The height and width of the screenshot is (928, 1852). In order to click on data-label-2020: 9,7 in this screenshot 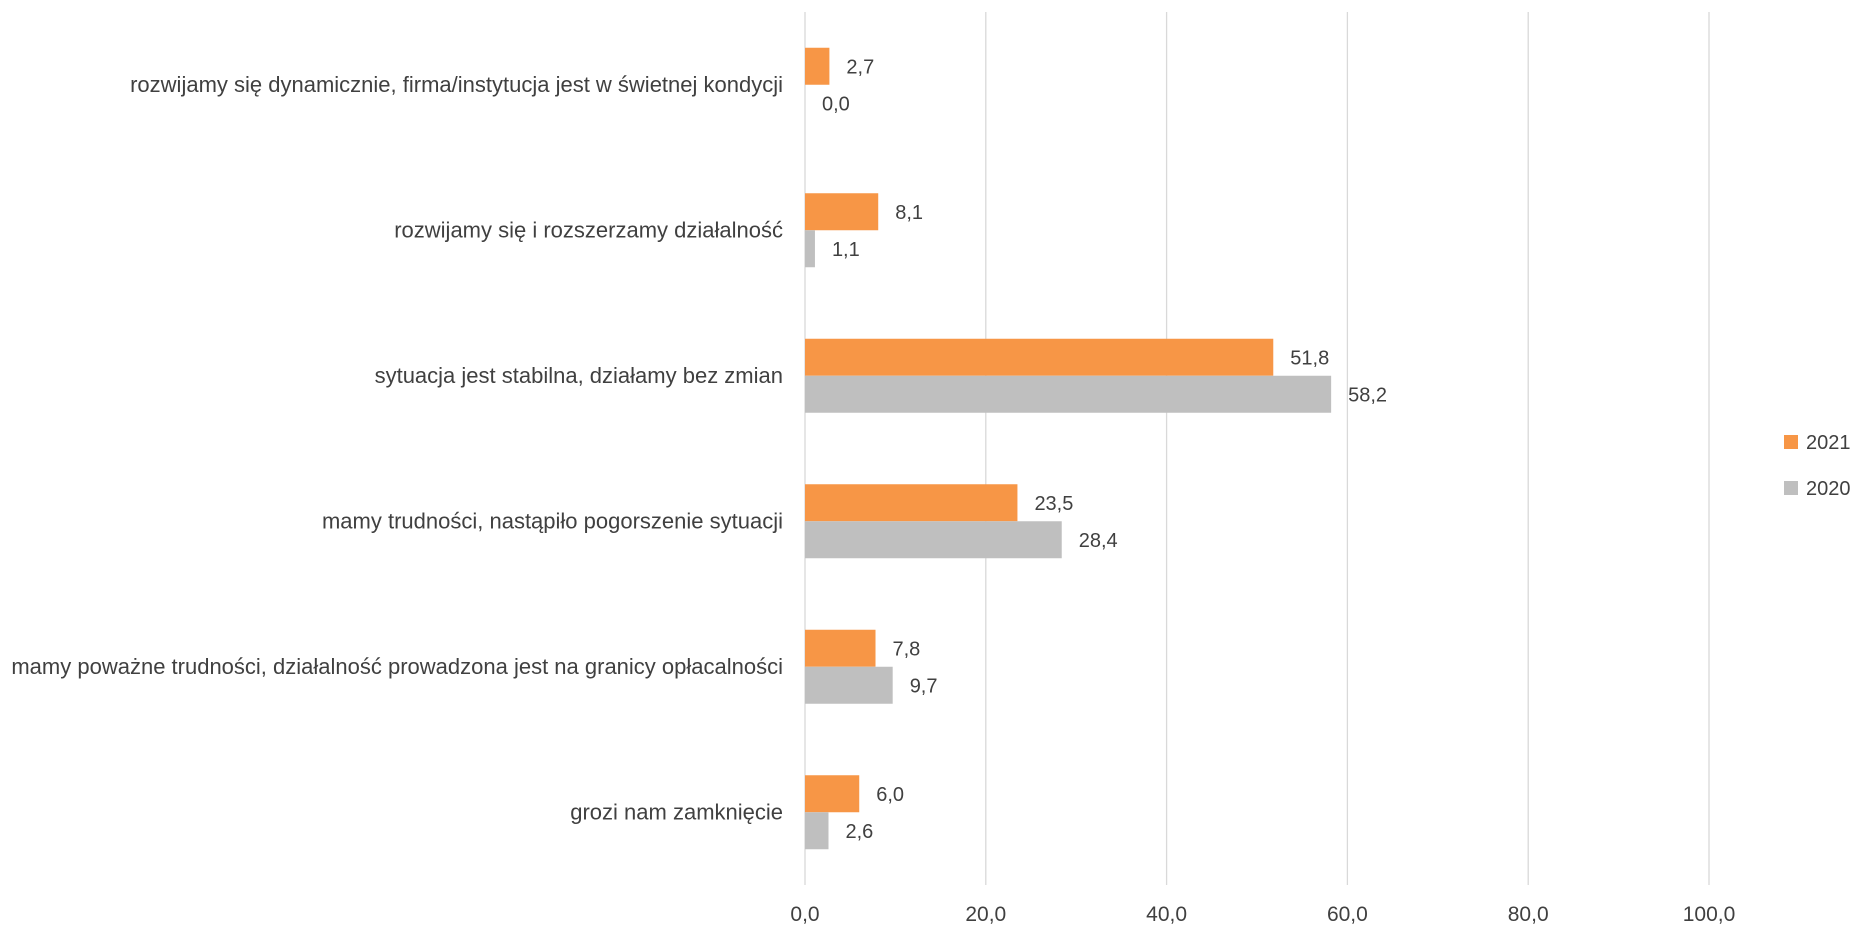, I will do `click(924, 686)`.